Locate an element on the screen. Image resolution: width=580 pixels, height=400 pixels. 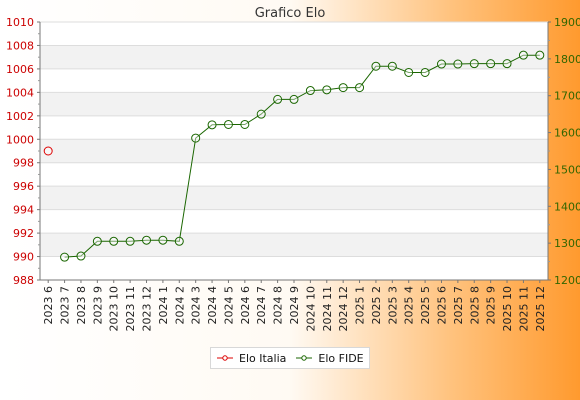
x-tick-label: 2024 9 is located at coordinates (294, 305).